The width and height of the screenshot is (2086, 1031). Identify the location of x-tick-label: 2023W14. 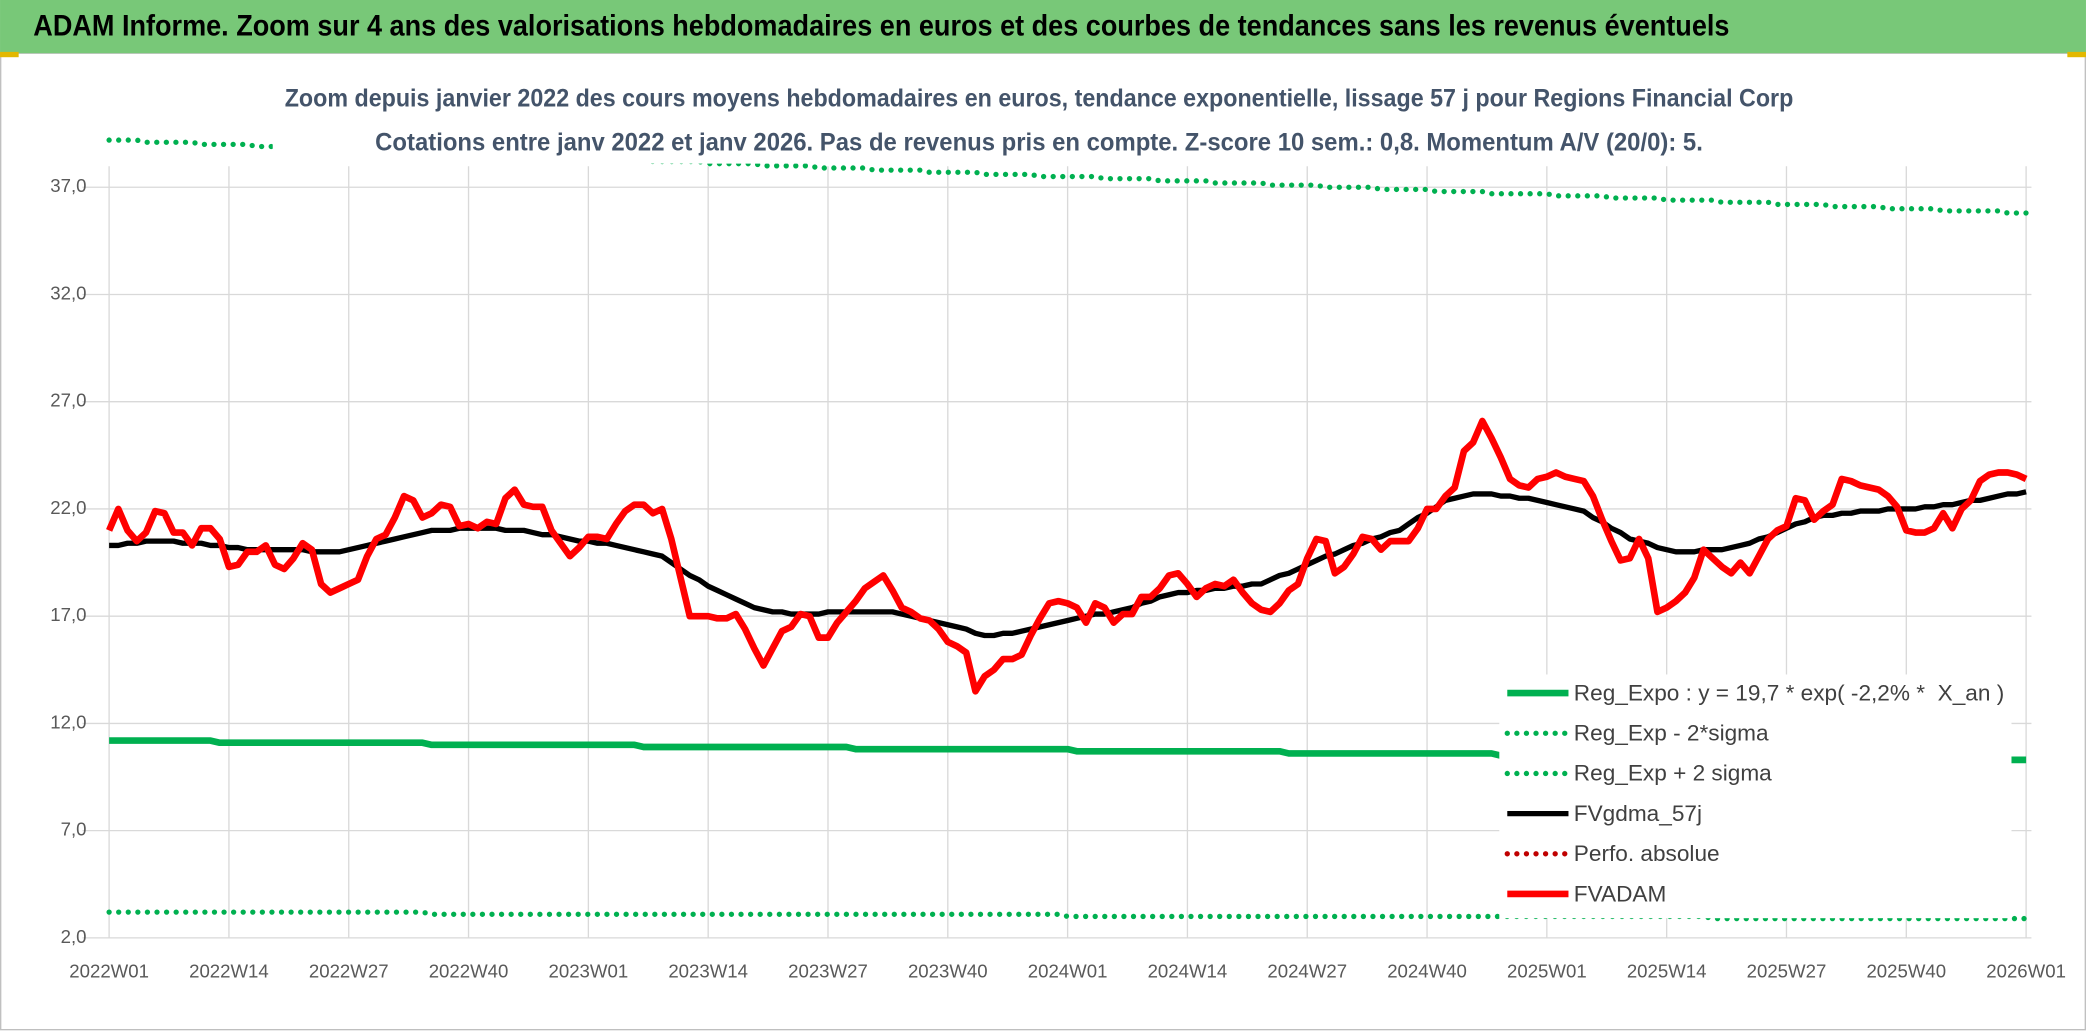
(708, 970).